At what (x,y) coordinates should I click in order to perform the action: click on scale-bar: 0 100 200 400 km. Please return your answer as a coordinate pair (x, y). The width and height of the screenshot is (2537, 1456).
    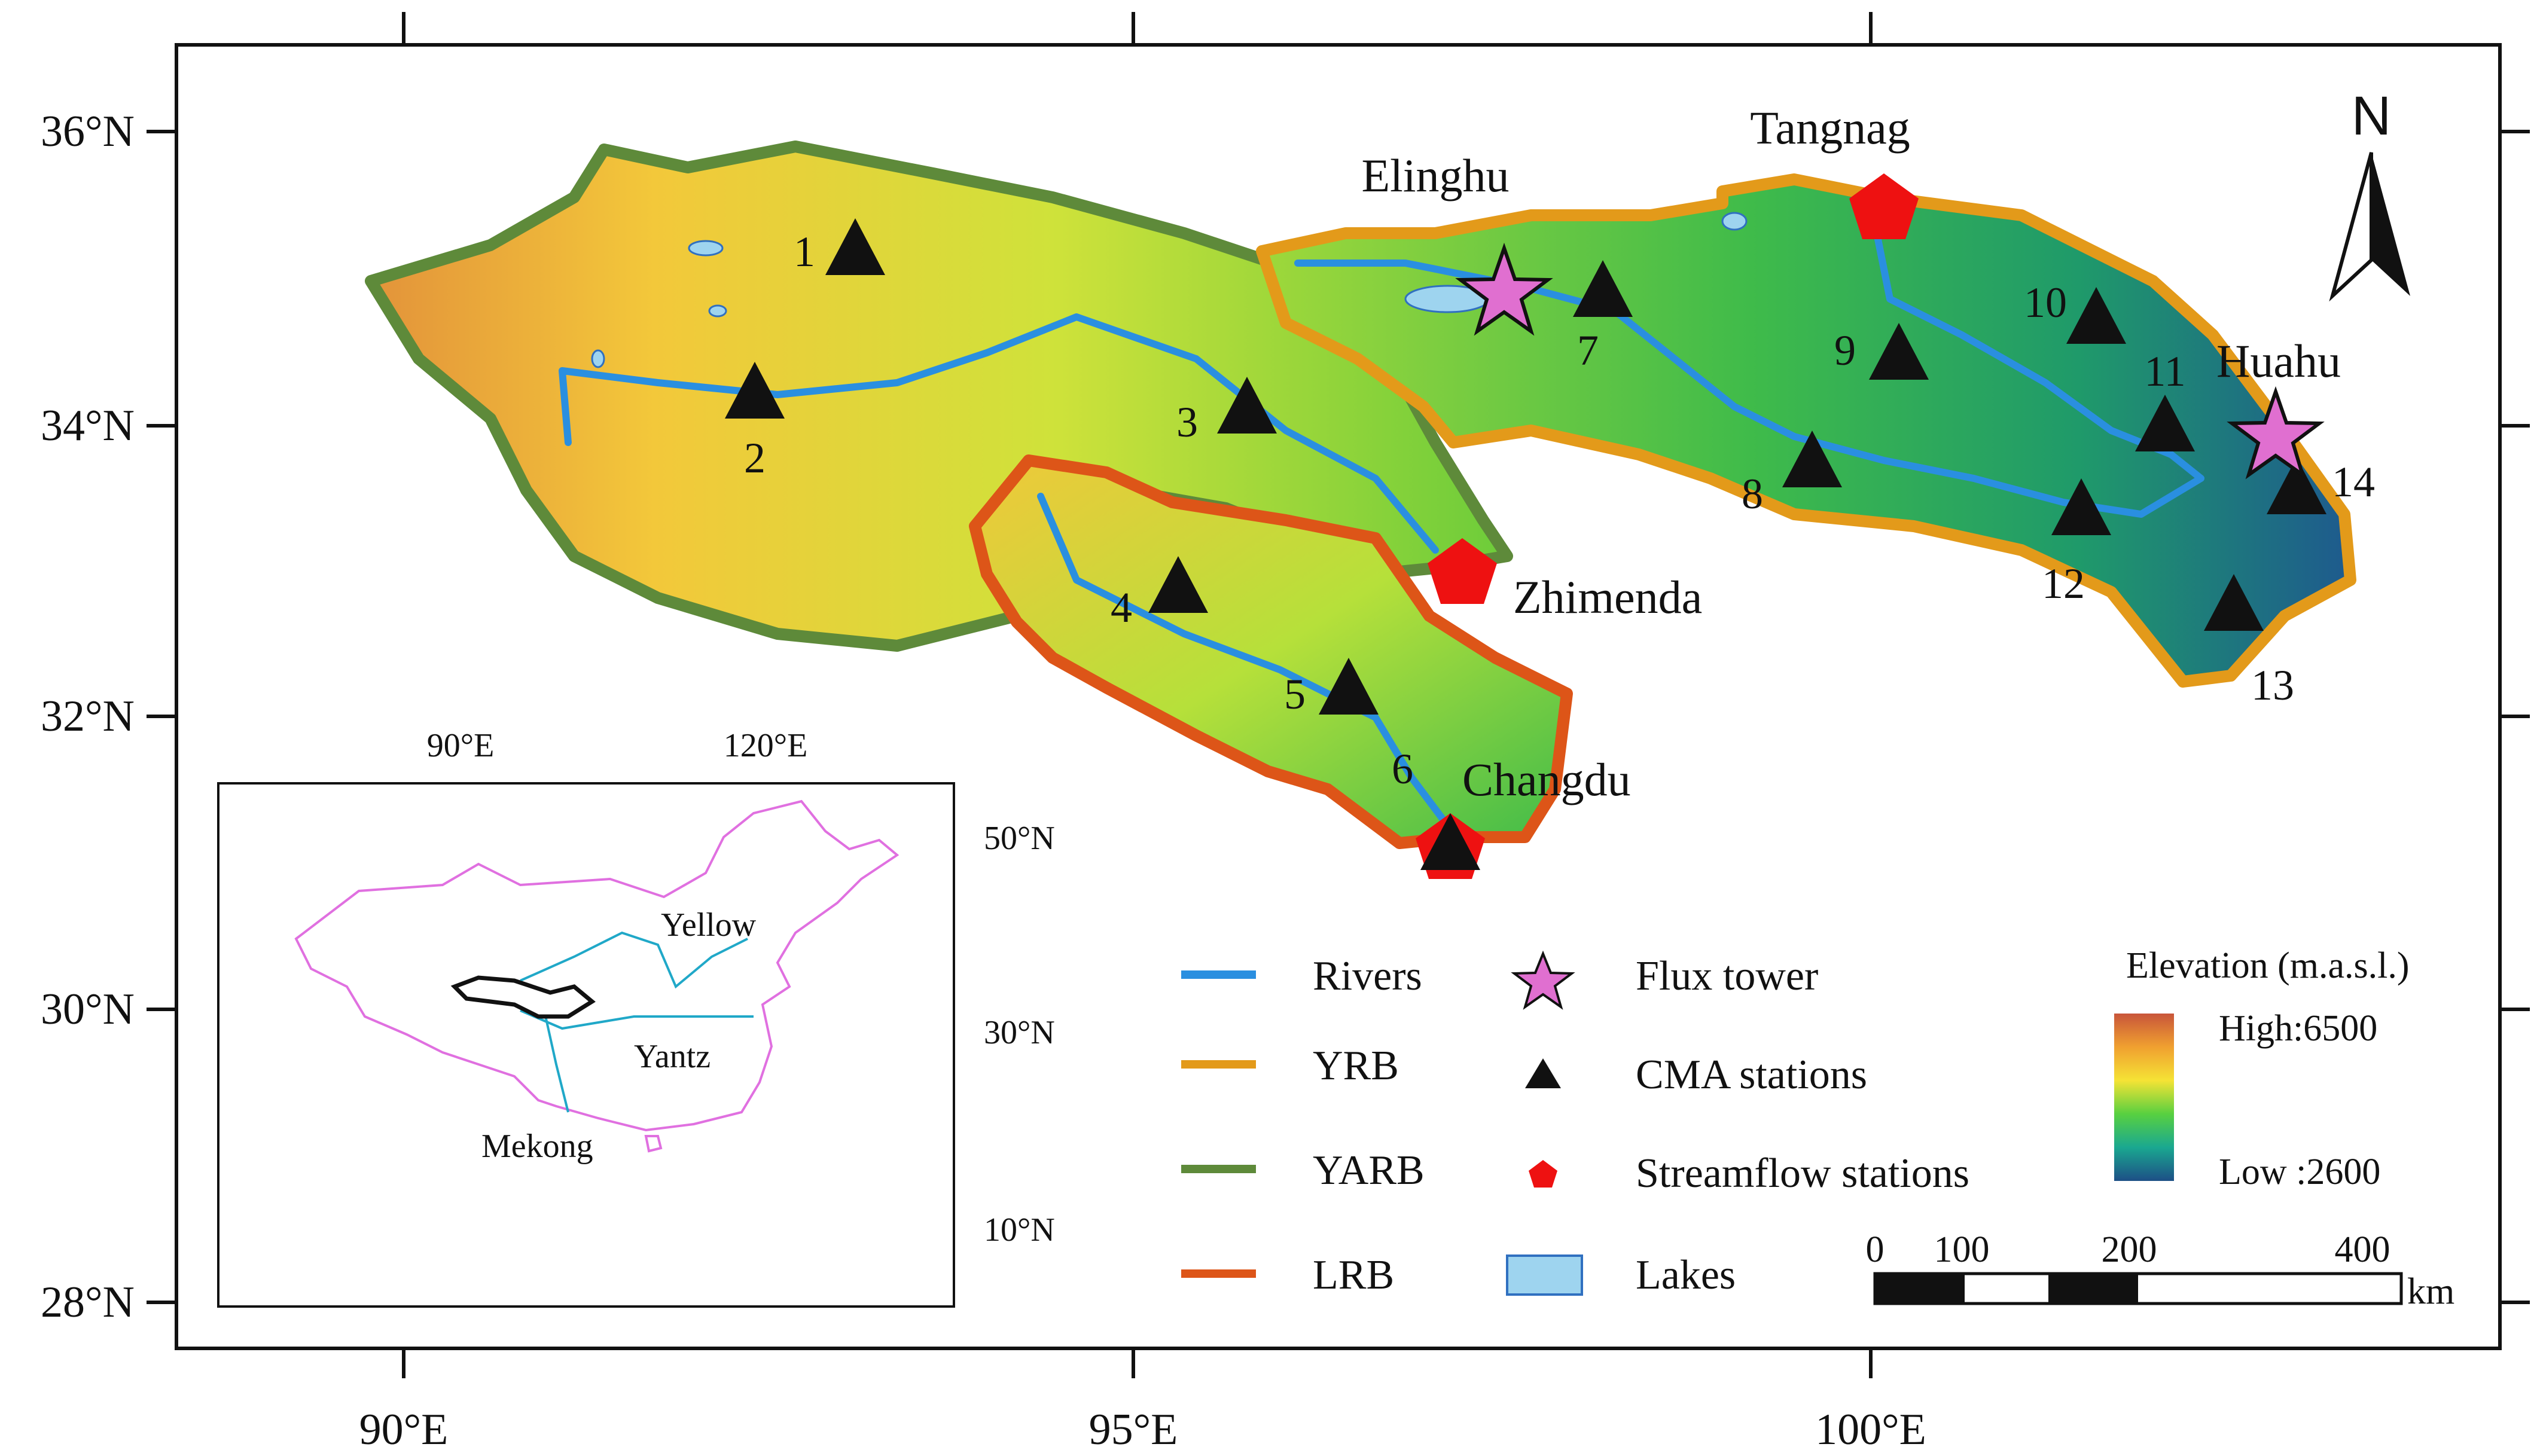
    Looking at the image, I should click on (2160, 1270).